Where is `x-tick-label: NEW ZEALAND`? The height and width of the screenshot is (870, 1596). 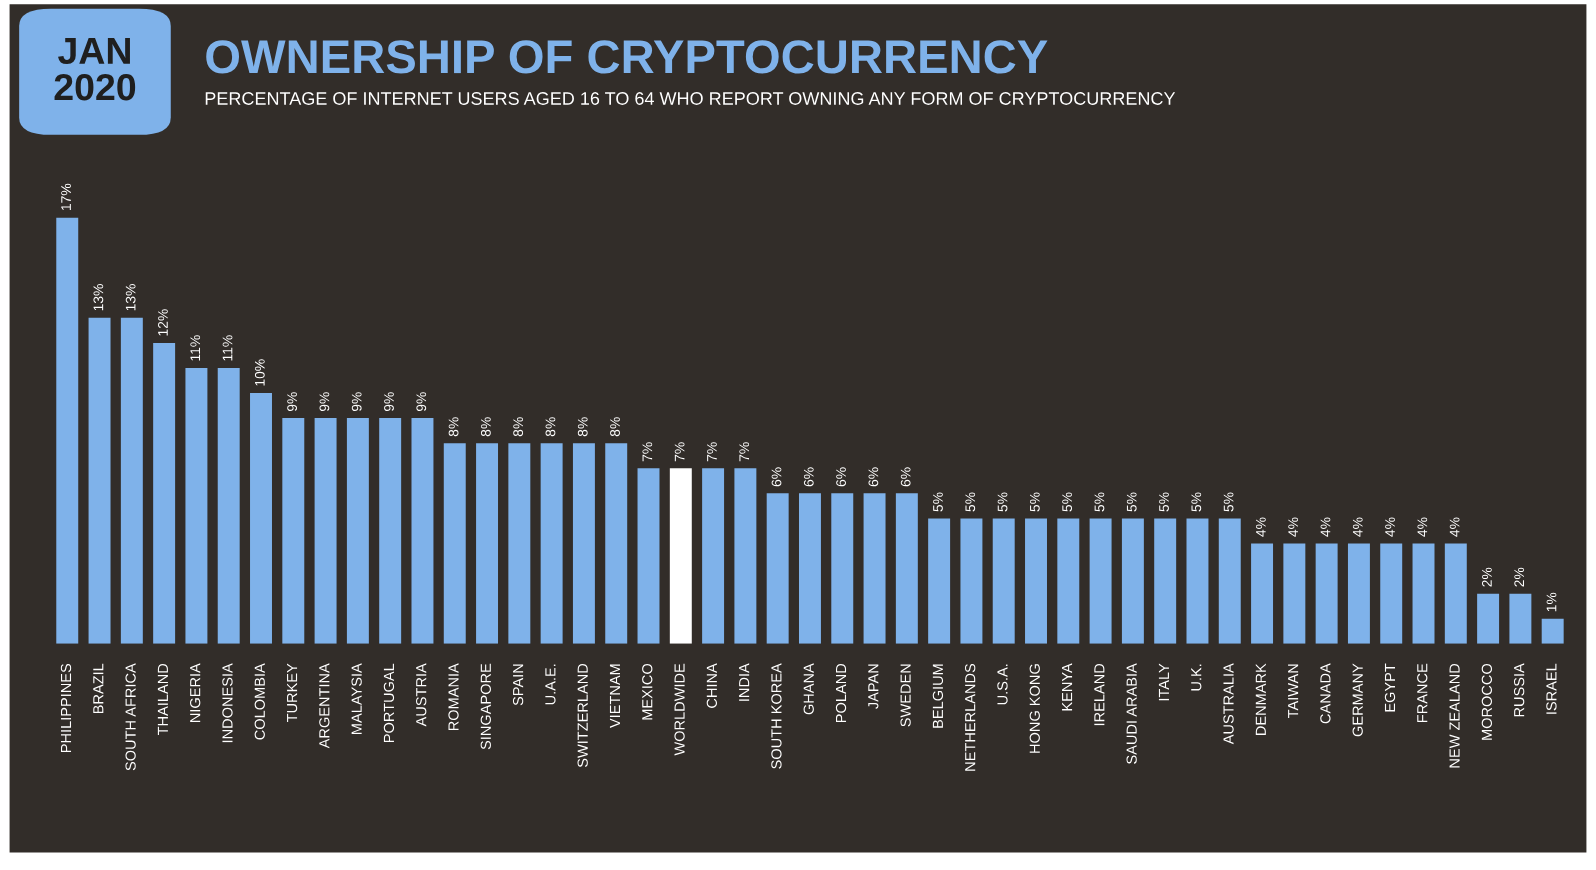 x-tick-label: NEW ZEALAND is located at coordinates (1454, 715).